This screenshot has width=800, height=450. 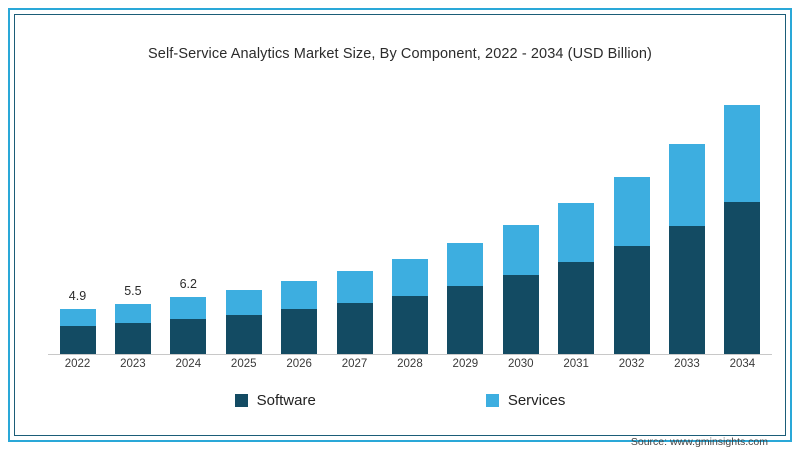 I want to click on legend-item-services: Services, so click(x=525, y=400).